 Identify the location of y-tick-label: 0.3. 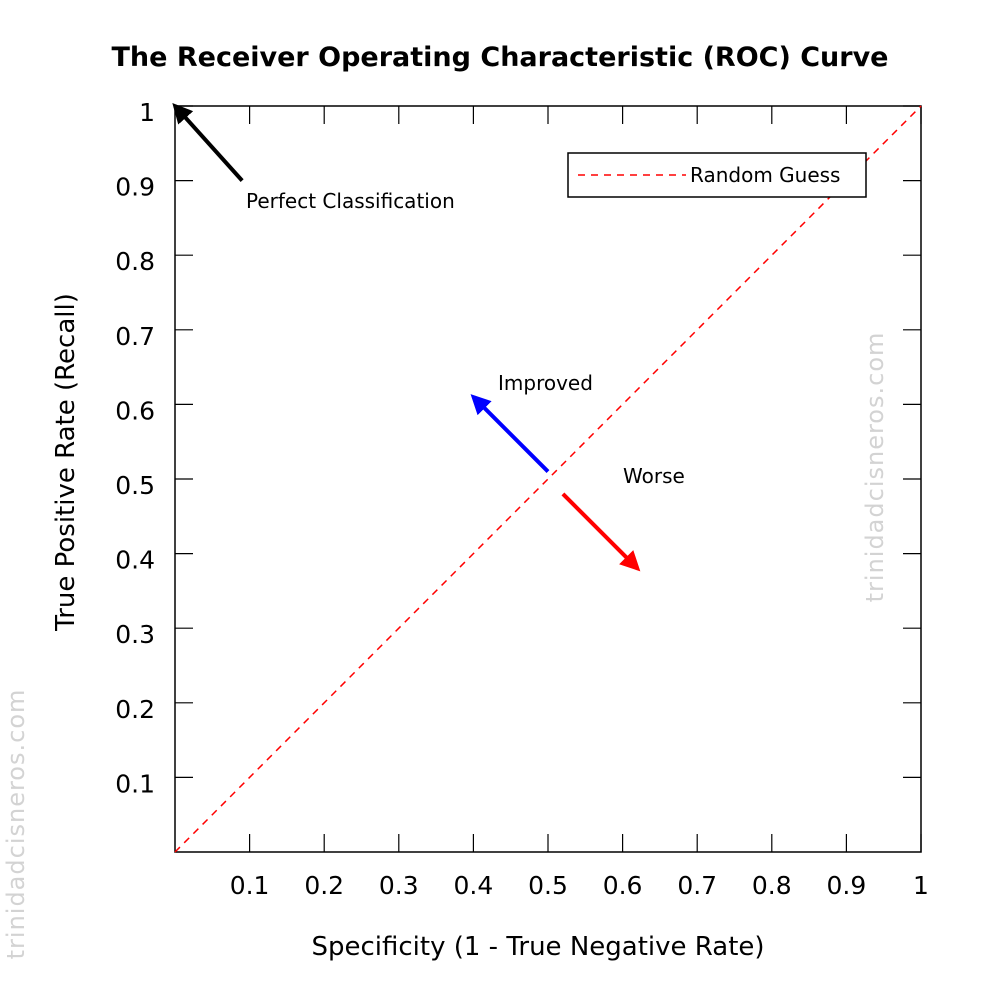
(135, 634).